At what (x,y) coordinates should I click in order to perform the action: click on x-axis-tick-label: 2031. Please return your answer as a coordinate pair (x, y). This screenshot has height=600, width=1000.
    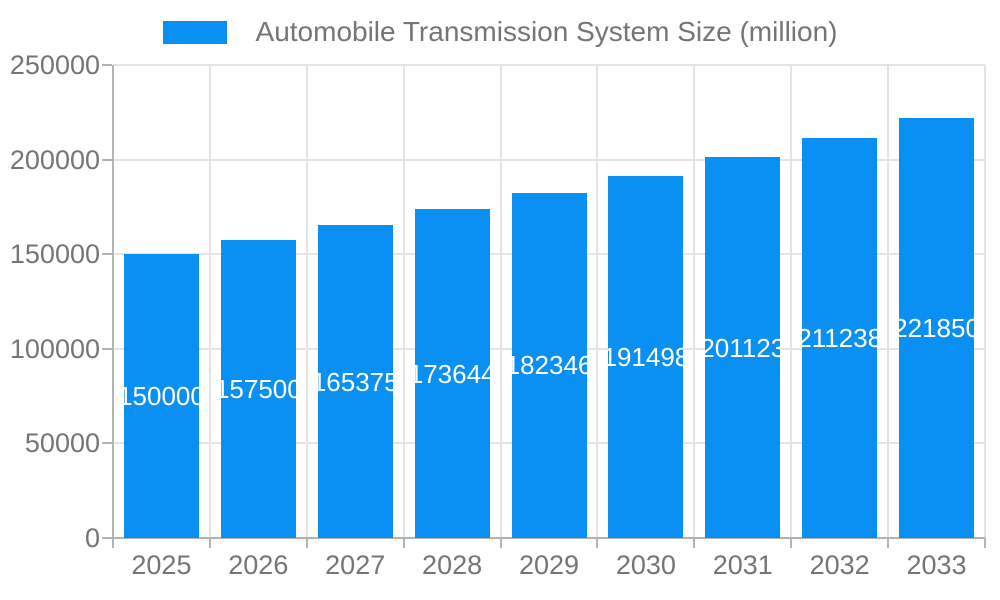
    Looking at the image, I should click on (742, 565).